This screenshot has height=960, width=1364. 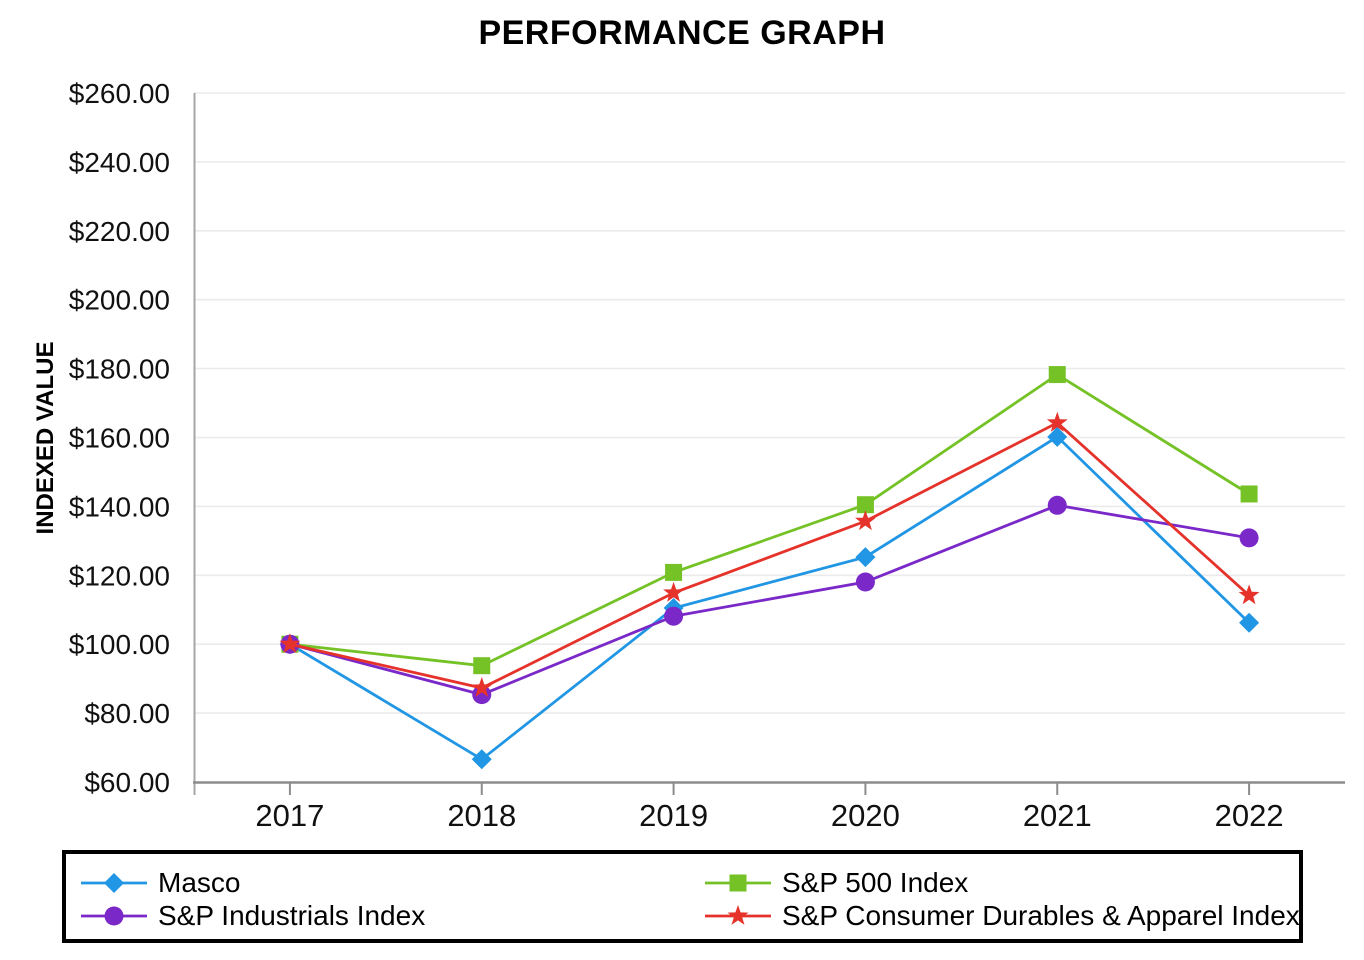 What do you see at coordinates (1041, 915) in the screenshot?
I see `legend-label: S&P Consumer Durables & Apparel Index` at bounding box center [1041, 915].